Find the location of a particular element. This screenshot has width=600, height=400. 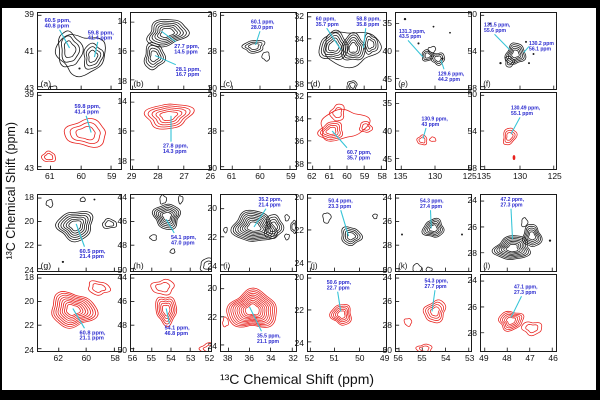

y-tick-label-g: 18 is located at coordinates (29, 277).